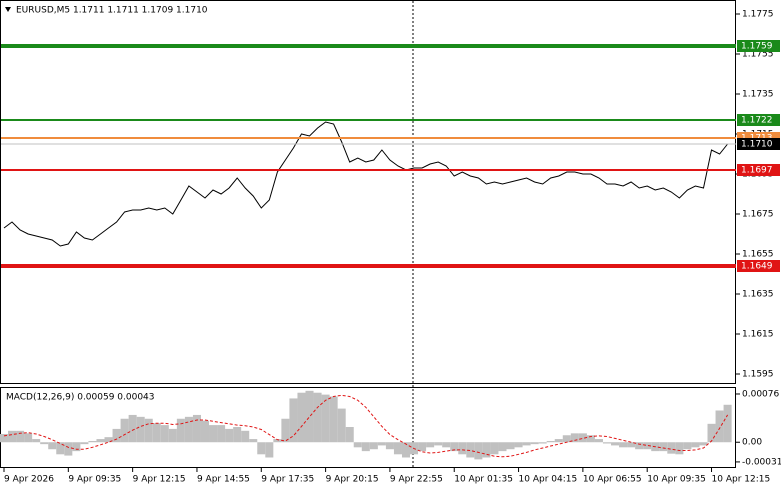 The height and width of the screenshot is (489, 781). I want to click on y-tick-label: 0.00, so click(752, 443).